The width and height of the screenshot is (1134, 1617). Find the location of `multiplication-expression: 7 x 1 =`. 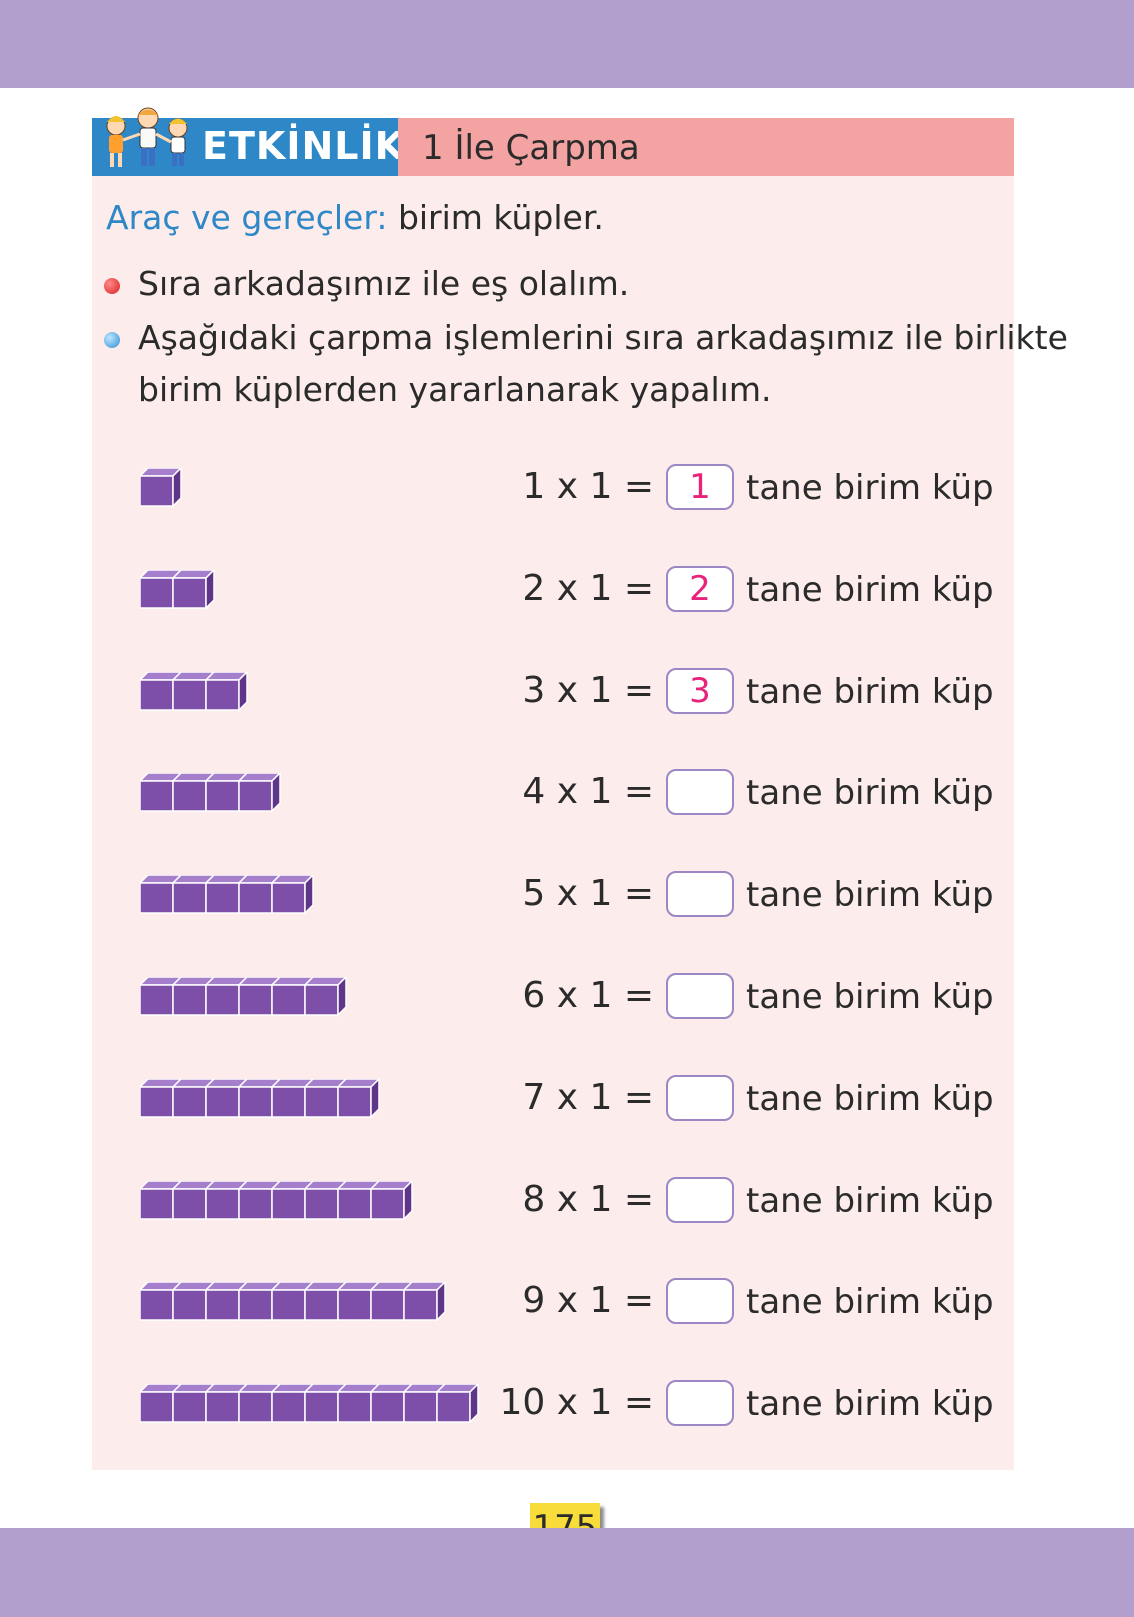

multiplication-expression: 7 x 1 = is located at coordinates (588, 1097).